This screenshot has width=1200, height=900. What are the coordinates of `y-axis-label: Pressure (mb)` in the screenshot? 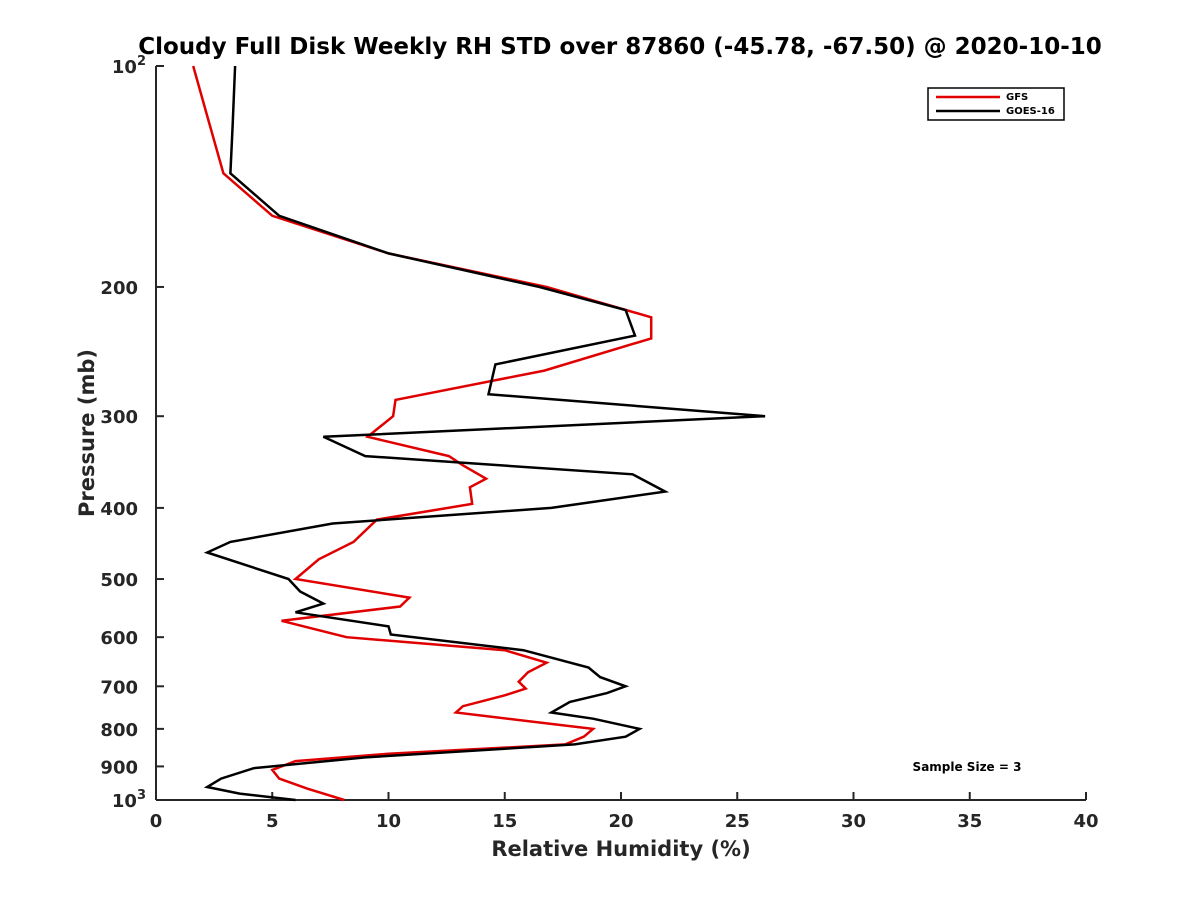 It's located at (87, 433).